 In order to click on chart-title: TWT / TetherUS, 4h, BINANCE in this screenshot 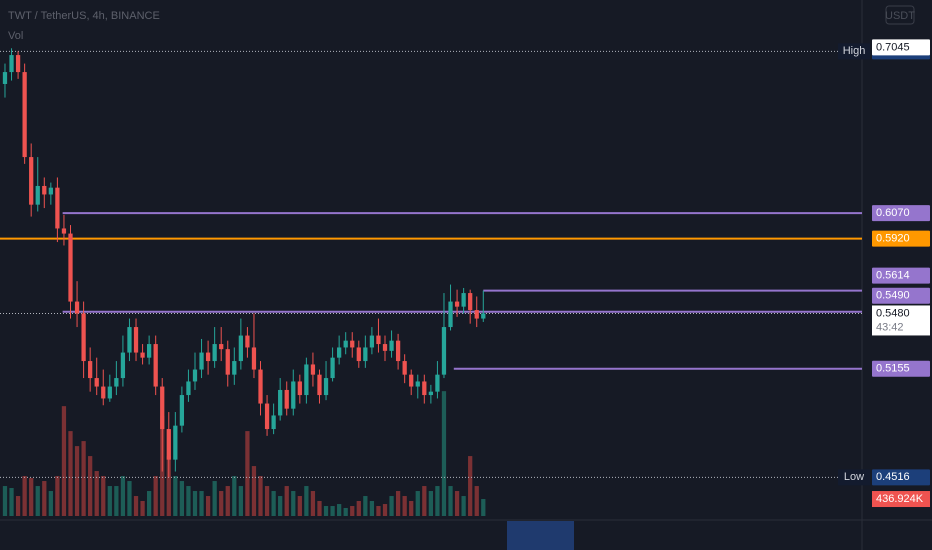, I will do `click(84, 16)`.